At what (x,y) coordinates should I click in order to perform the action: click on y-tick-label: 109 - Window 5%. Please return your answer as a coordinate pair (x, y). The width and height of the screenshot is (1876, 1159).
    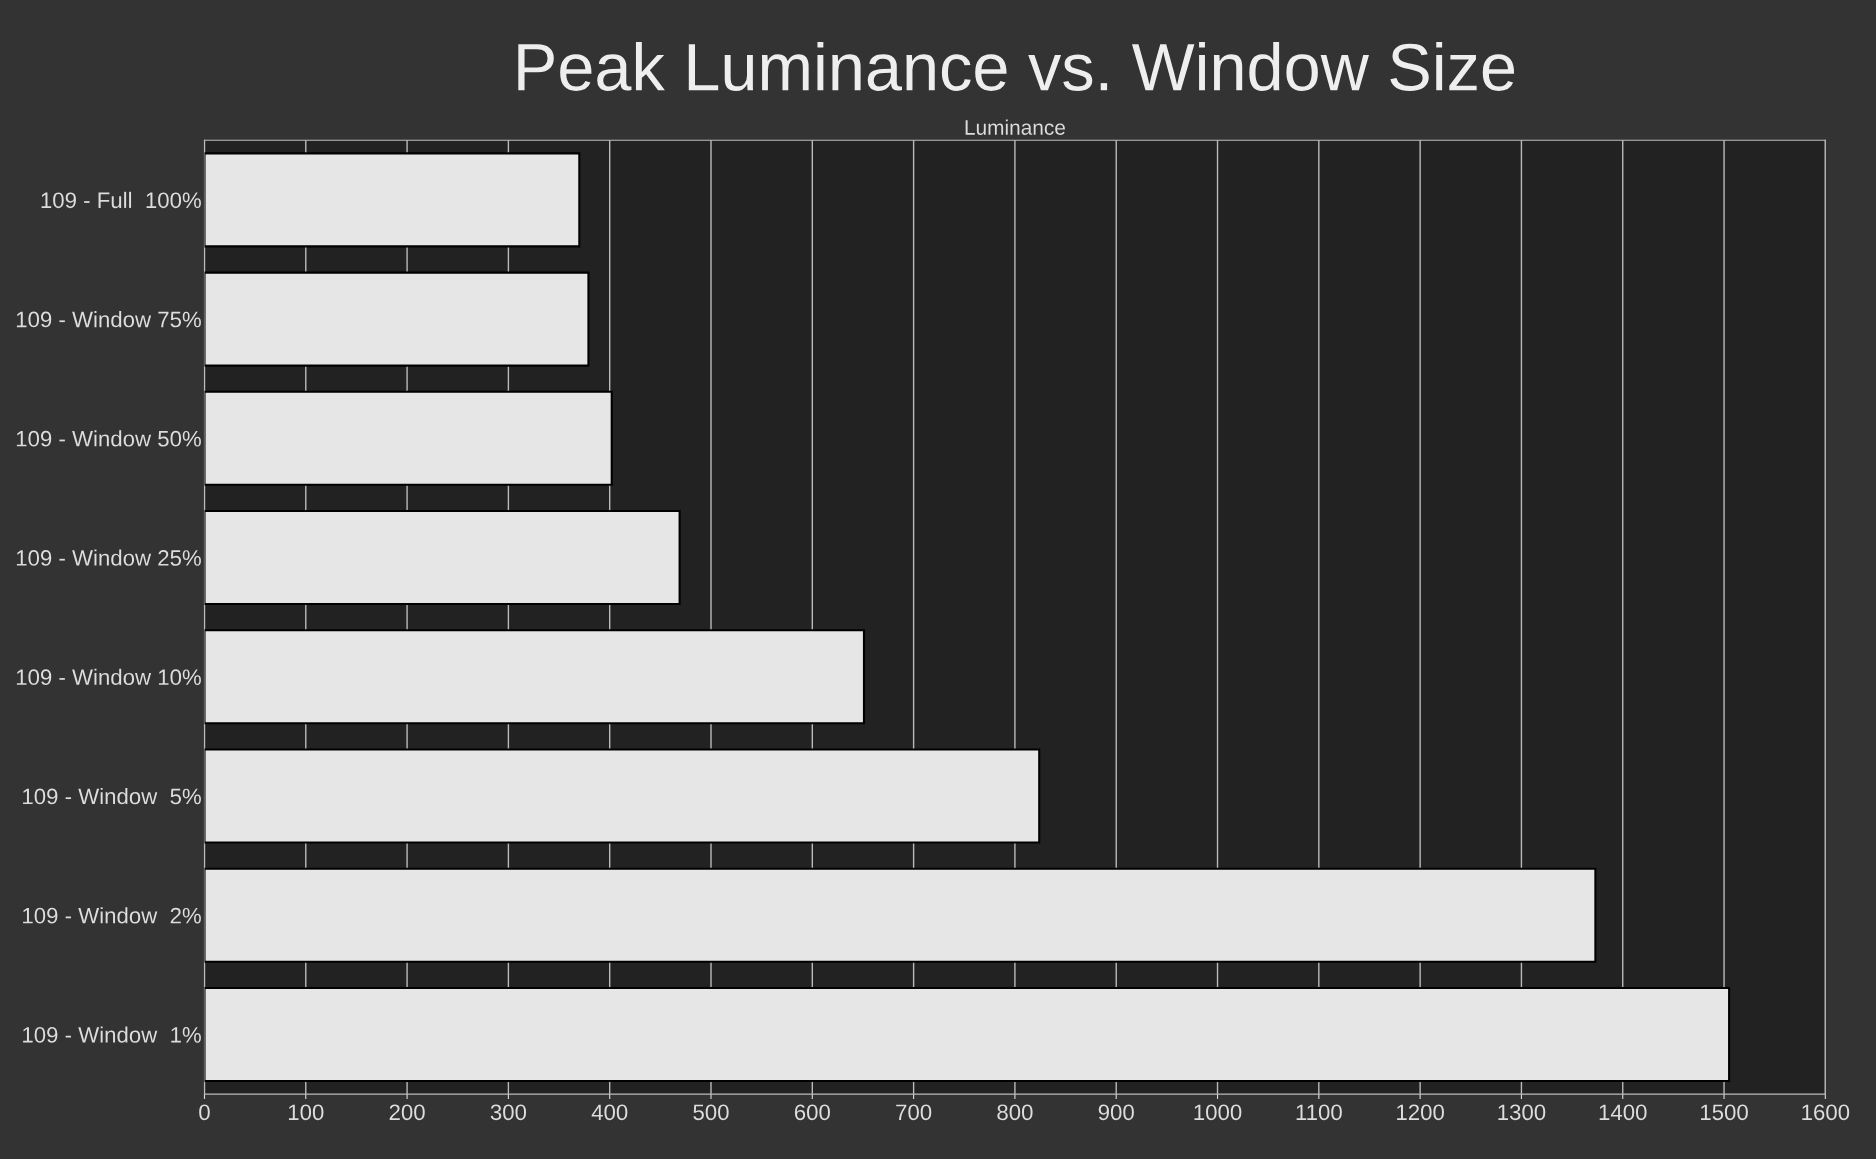
    Looking at the image, I should click on (112, 796).